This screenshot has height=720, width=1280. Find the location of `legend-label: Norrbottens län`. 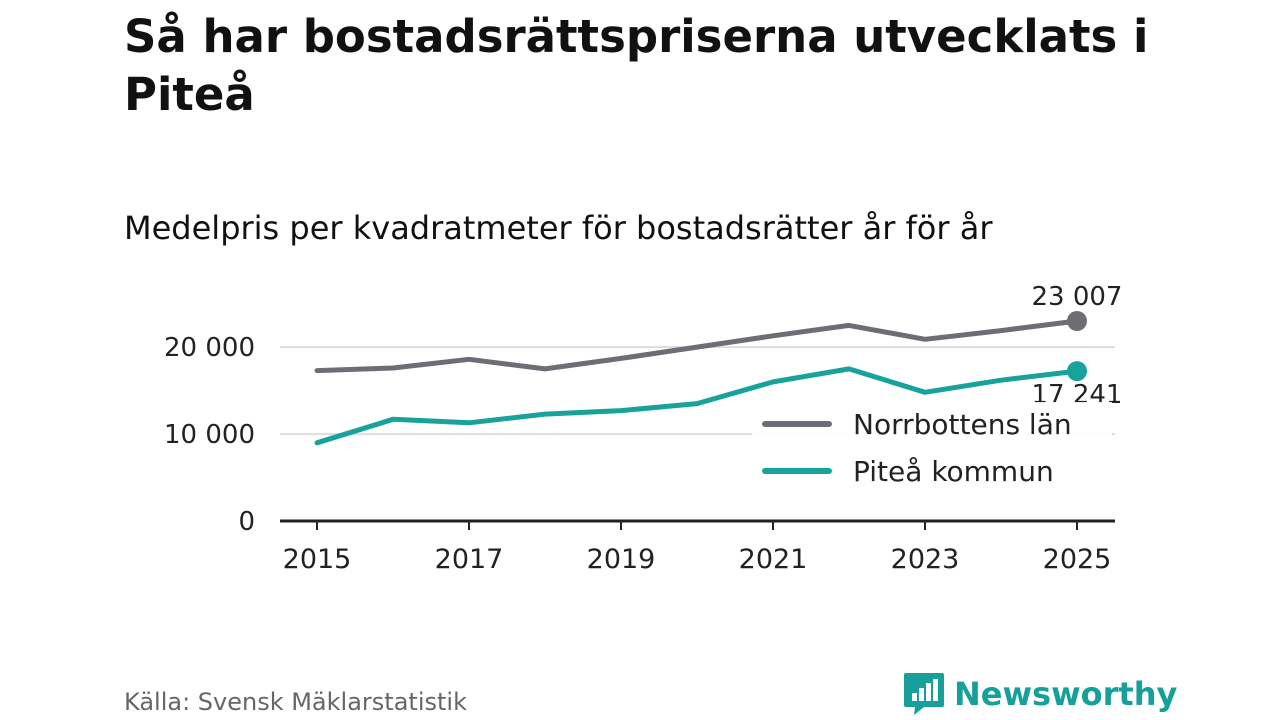

legend-label: Norrbottens län is located at coordinates (962, 424).